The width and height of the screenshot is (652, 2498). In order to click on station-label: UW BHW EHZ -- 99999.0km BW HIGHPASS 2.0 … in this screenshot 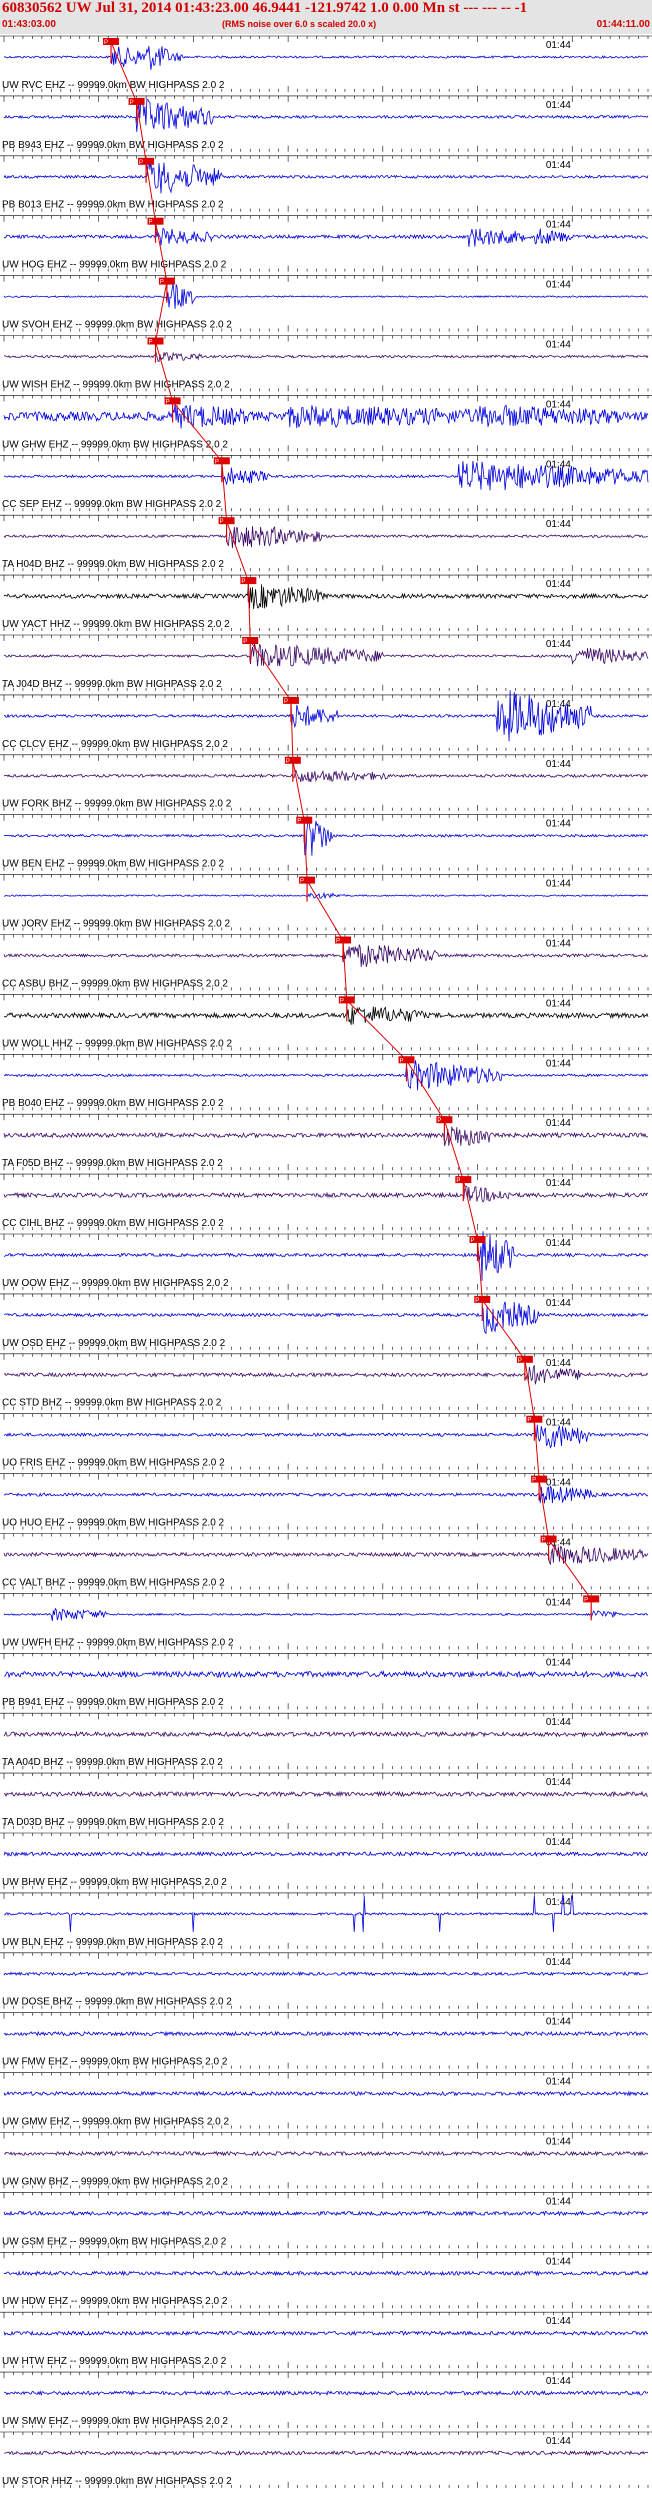, I will do `click(114, 1882)`.